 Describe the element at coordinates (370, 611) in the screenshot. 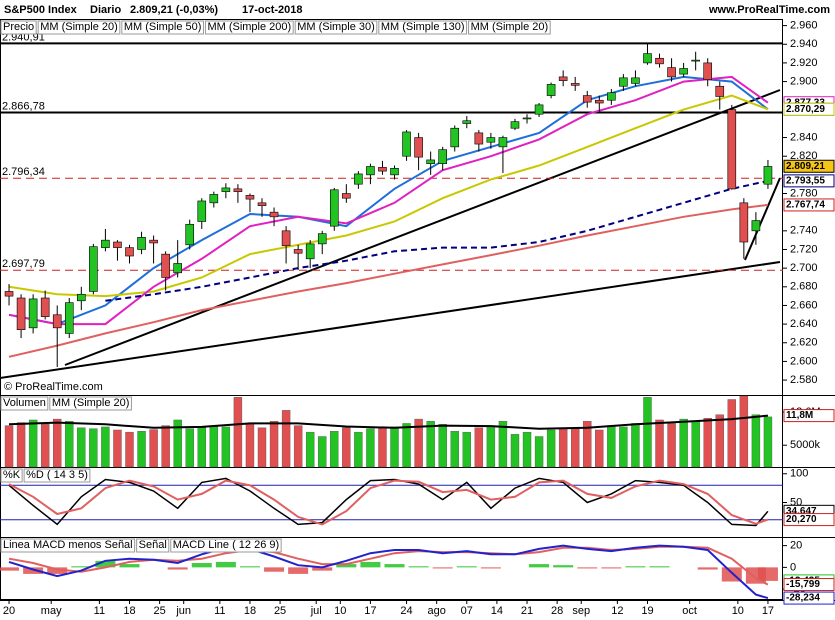

I see `x-tick-label: 17` at that location.